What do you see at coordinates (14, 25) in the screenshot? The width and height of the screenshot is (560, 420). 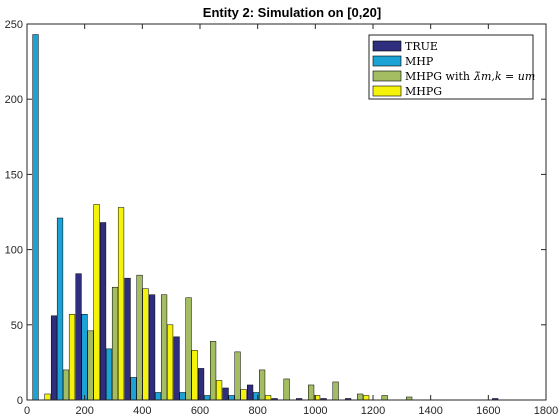 I see `y-tick-label: 250` at bounding box center [14, 25].